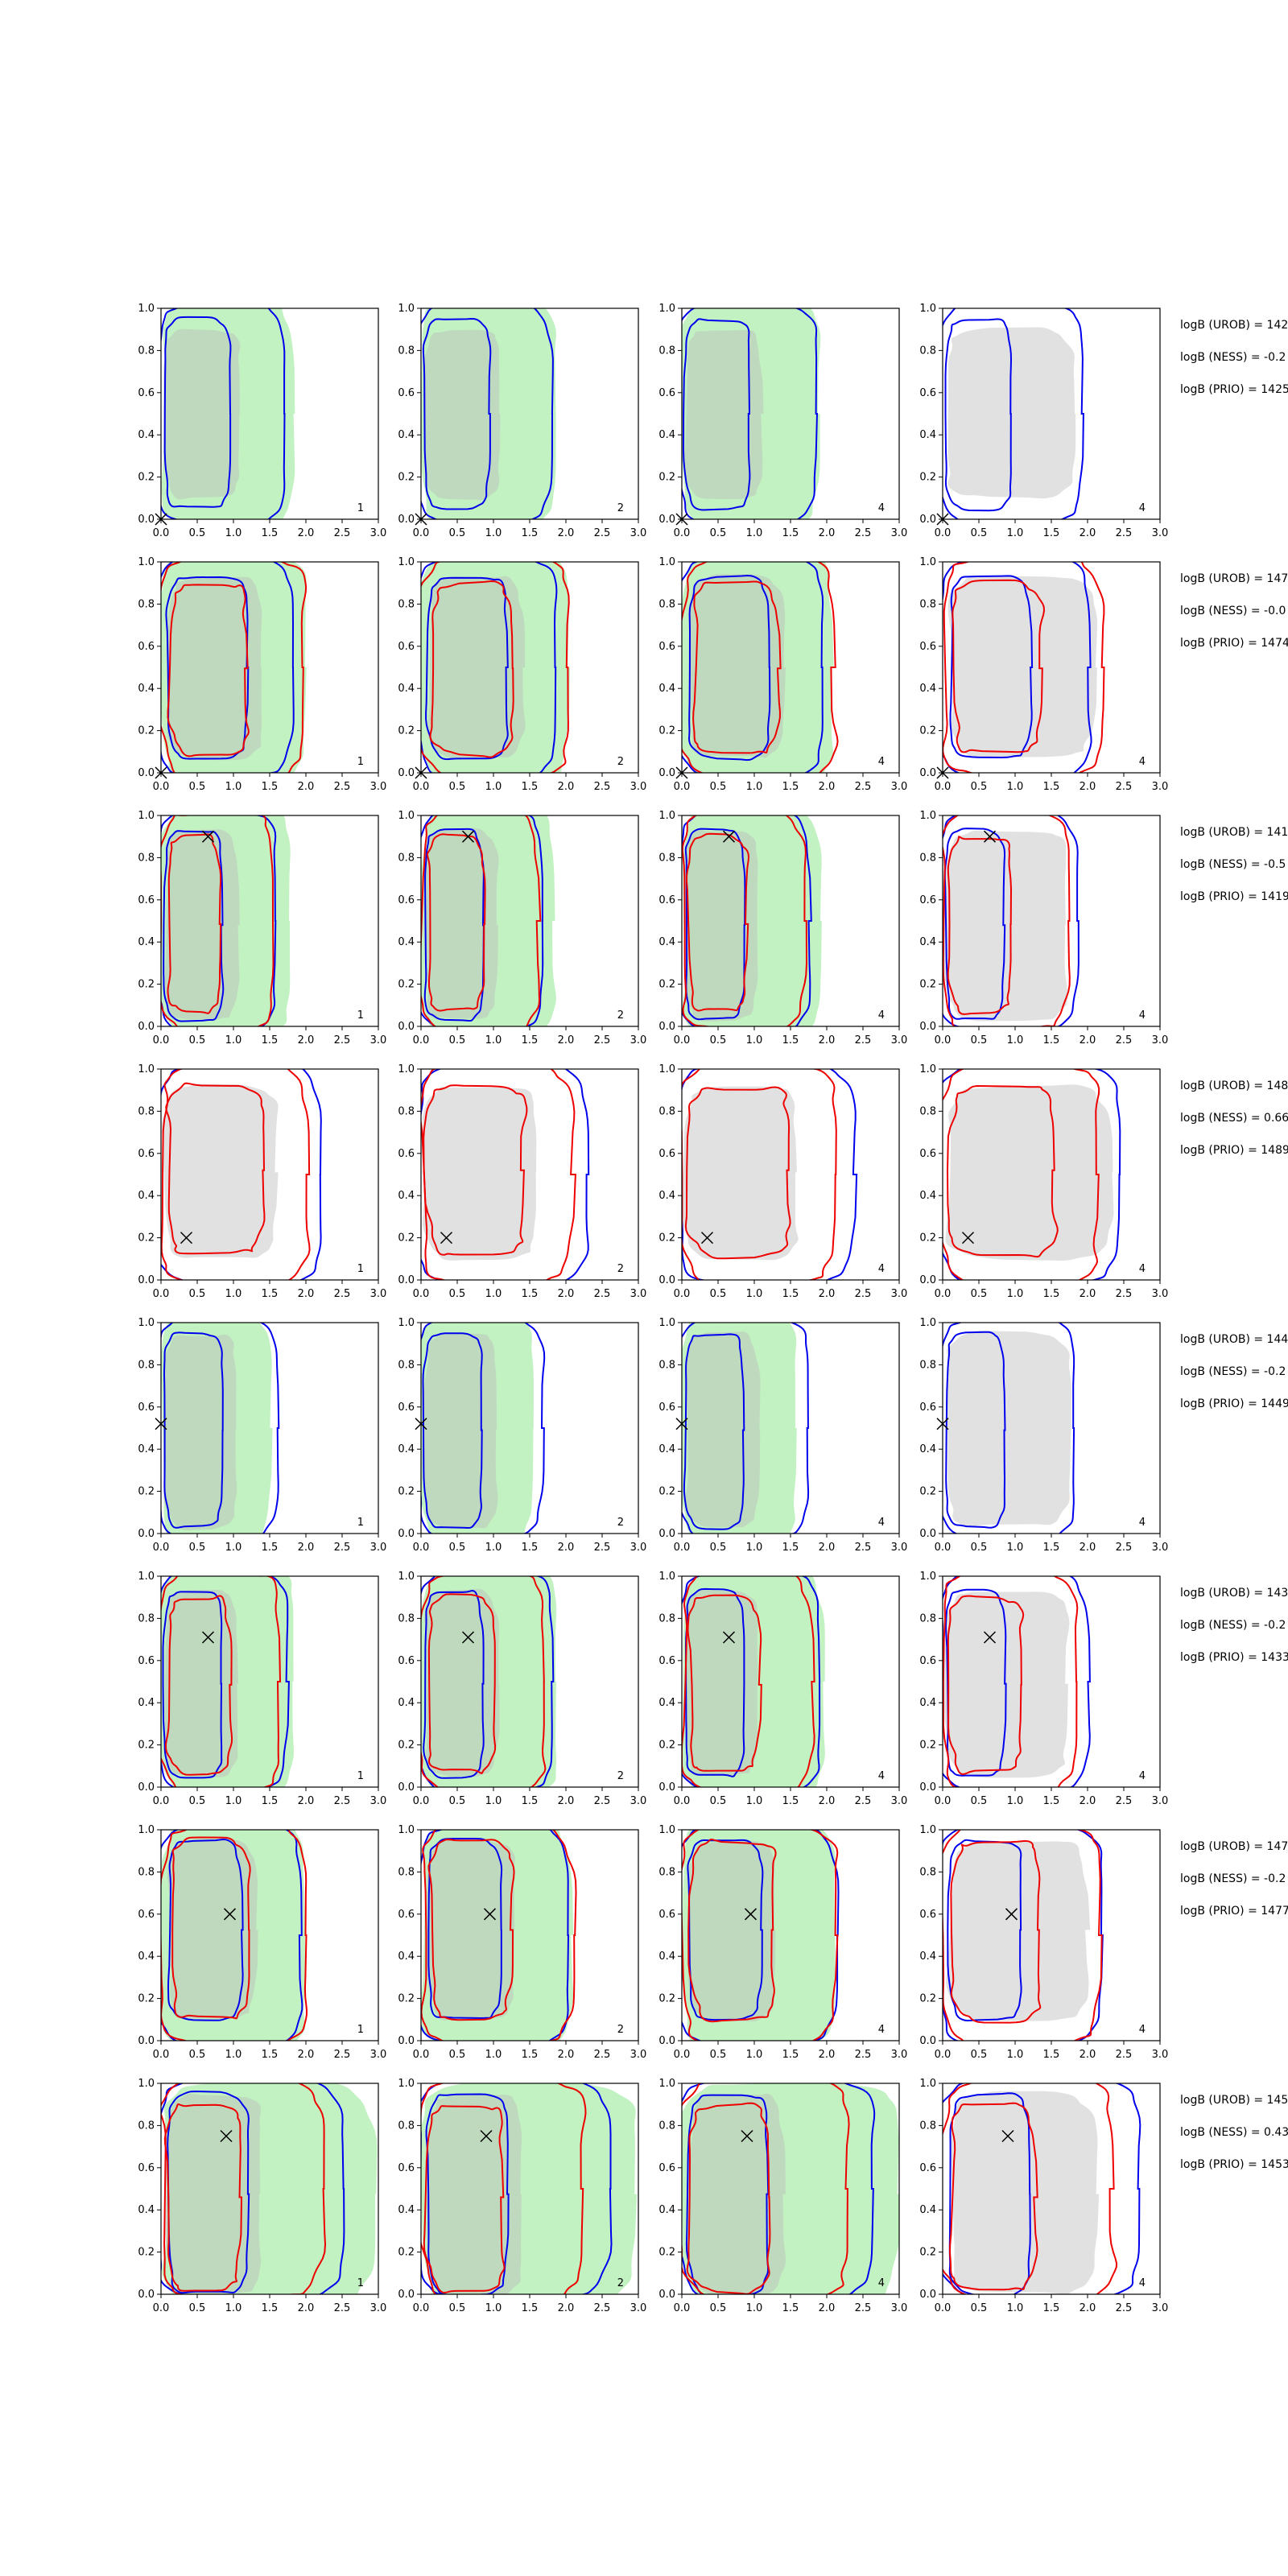 Image resolution: width=1288 pixels, height=2576 pixels. What do you see at coordinates (782, 2196) in the screenshot?
I see `panel-r8-c3: 0.0 0.5 1.0 1.5 2.0 2.5 3.0 0.0 0.2 0.4 0.6 0.8 1.0 4` at bounding box center [782, 2196].